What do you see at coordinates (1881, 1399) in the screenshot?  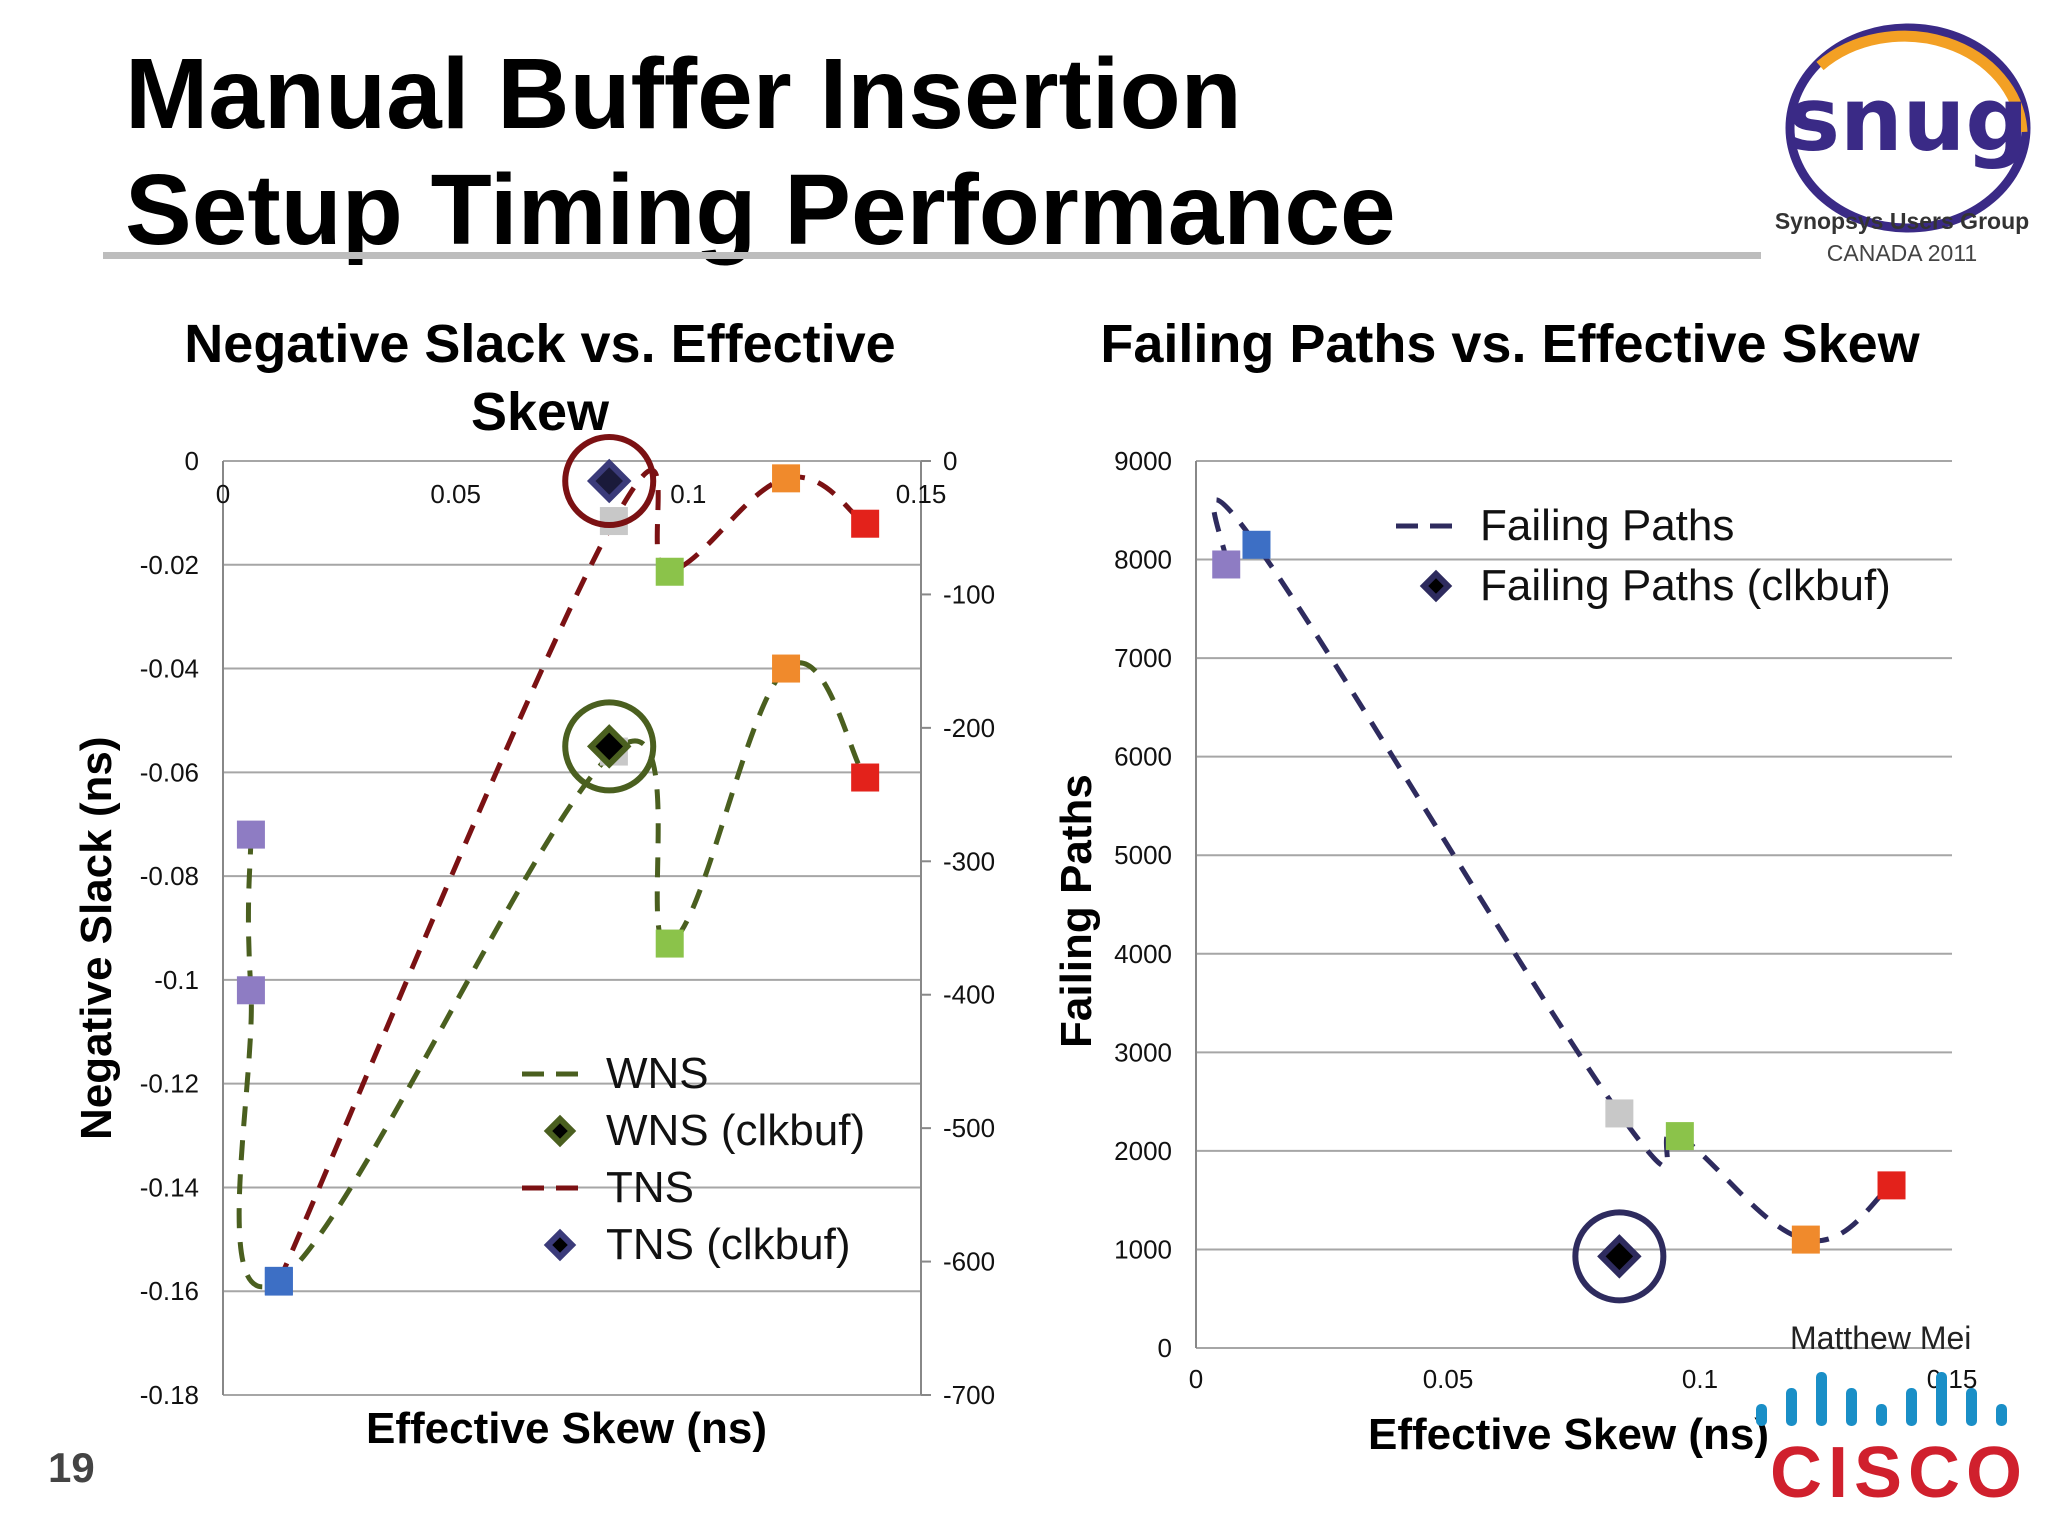 I see `cisco-logo` at bounding box center [1881, 1399].